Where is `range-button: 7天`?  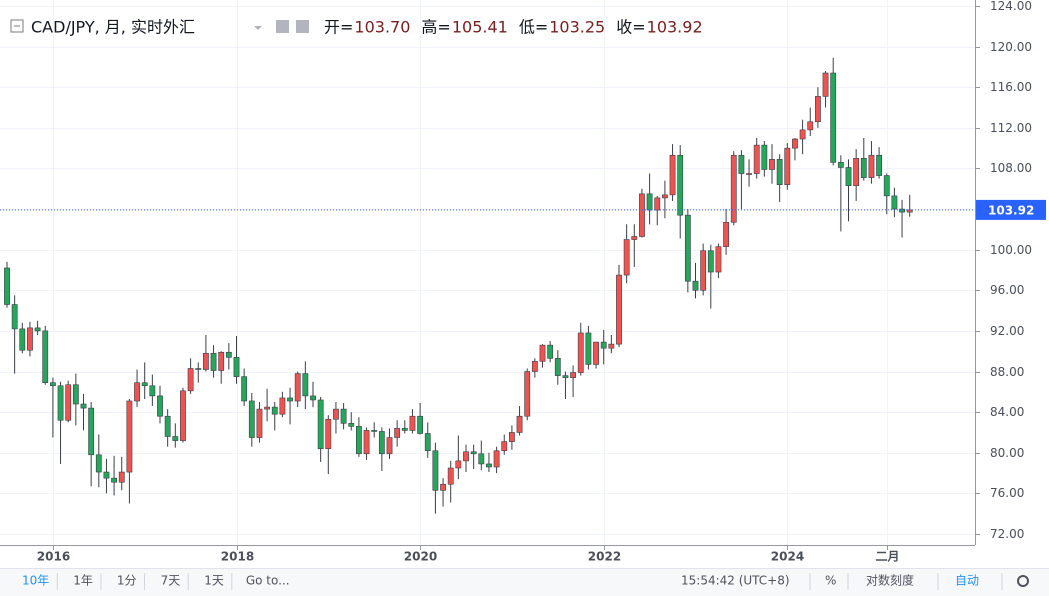
range-button: 7天 is located at coordinates (171, 581).